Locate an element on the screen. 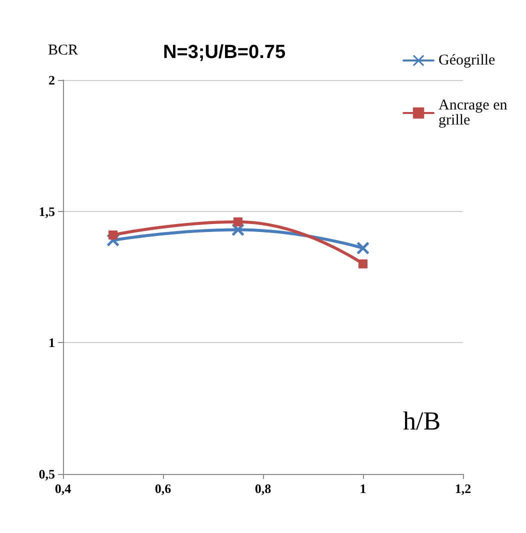  y-tick-label: 0,5 is located at coordinates (47, 474).